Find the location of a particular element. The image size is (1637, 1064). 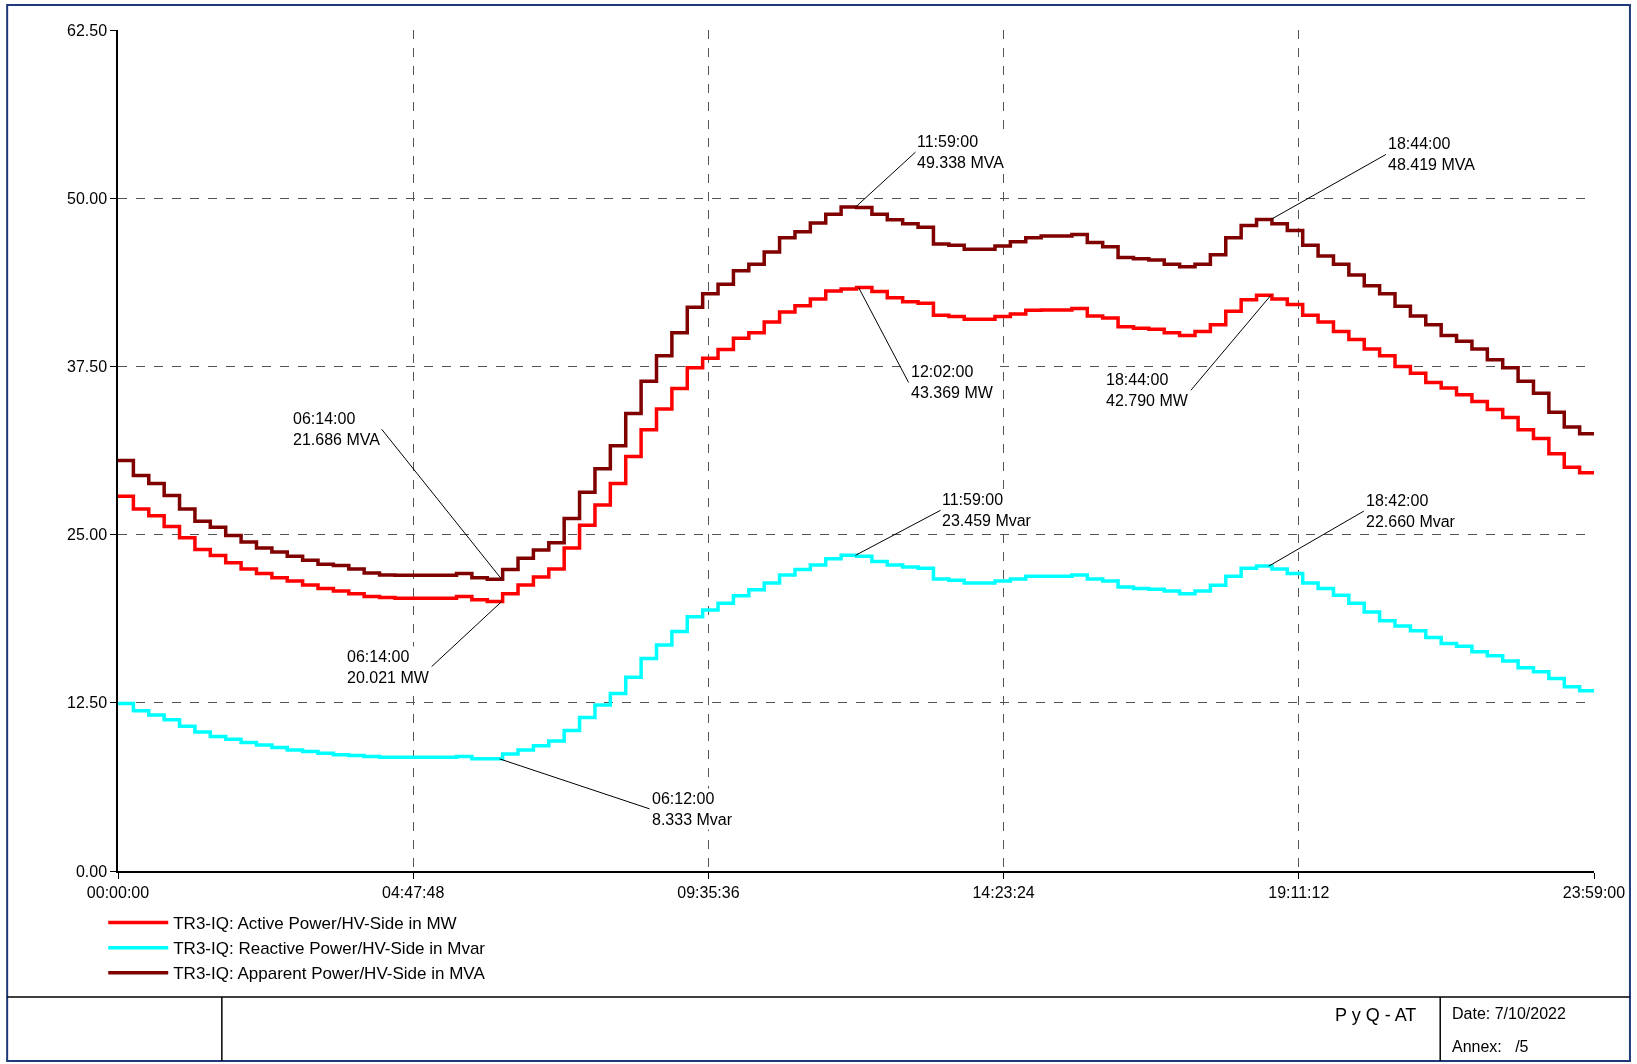

annotation: 18:44:00 48.419 MVA is located at coordinates (1432, 154).